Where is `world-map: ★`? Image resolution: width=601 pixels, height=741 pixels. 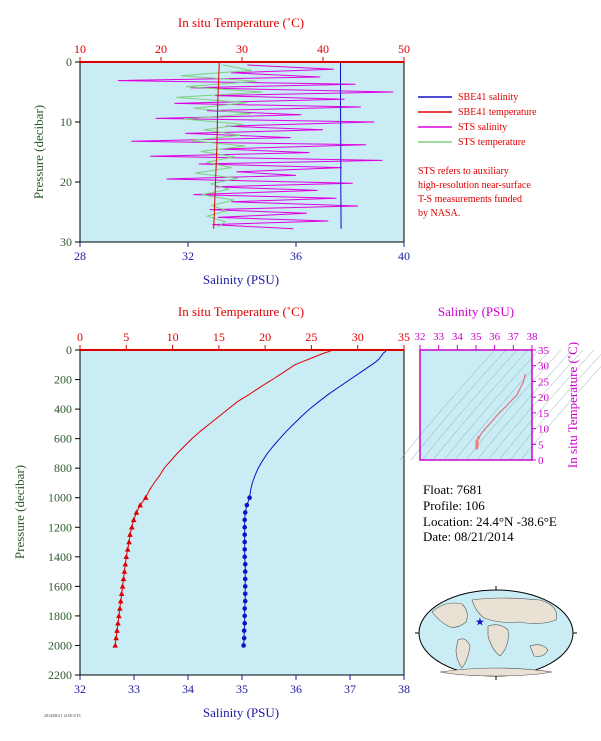
world-map: ★ is located at coordinates (496, 633).